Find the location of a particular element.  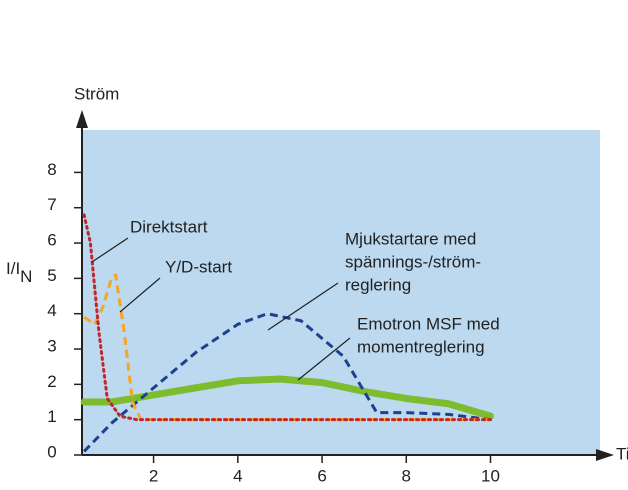

x-tick-label: 6 is located at coordinates (321, 475).